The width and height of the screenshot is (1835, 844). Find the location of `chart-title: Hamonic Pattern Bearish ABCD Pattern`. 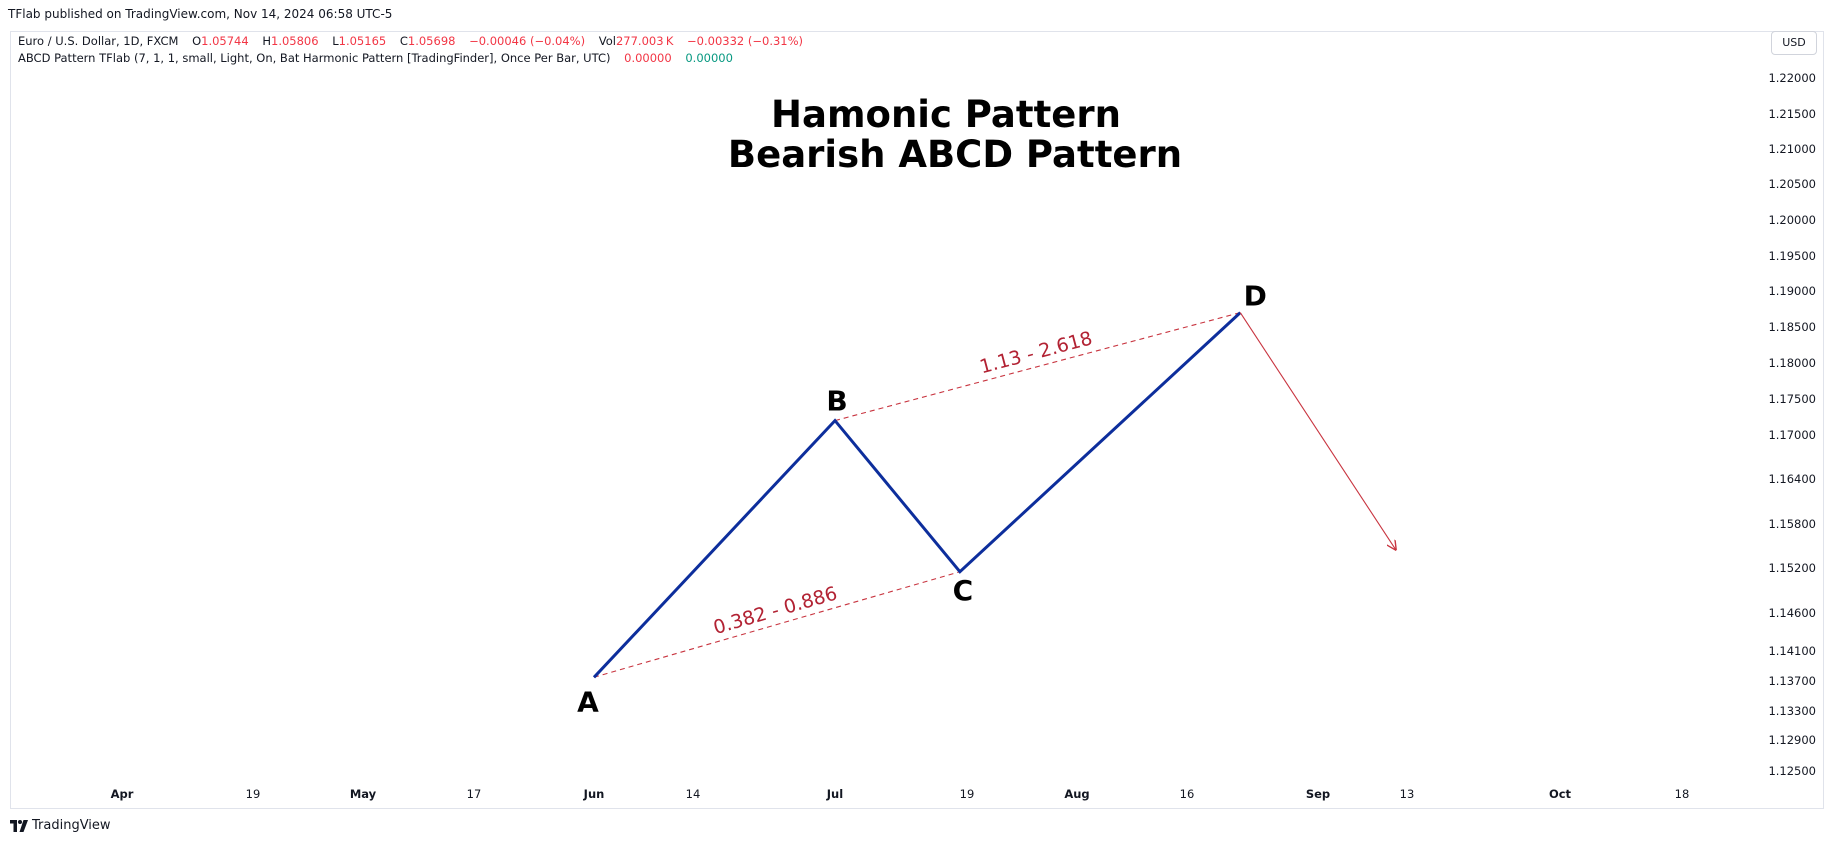

chart-title: Hamonic Pattern Bearish ABCD Pattern is located at coordinates (955, 134).